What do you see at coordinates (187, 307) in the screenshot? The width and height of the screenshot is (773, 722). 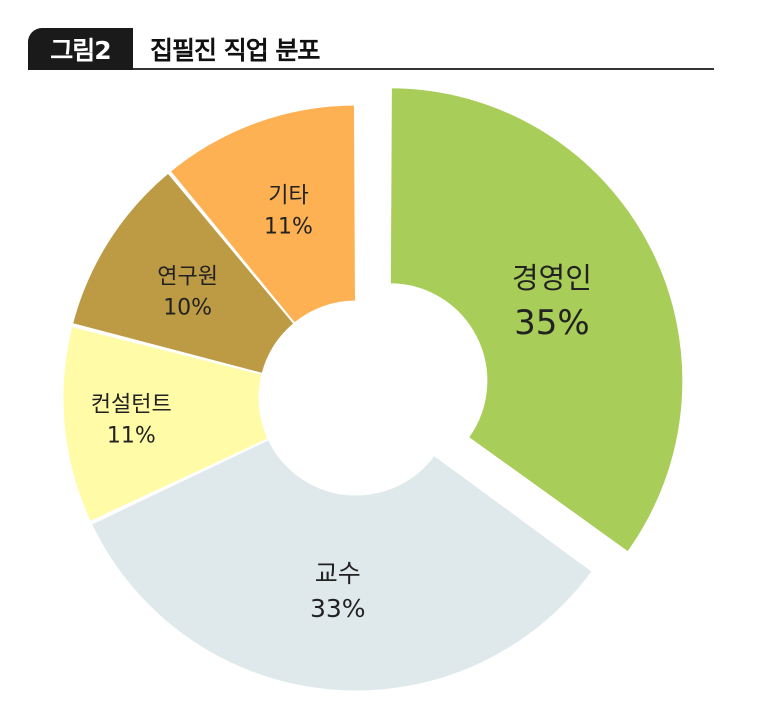 I see `slice-value-4: 10%` at bounding box center [187, 307].